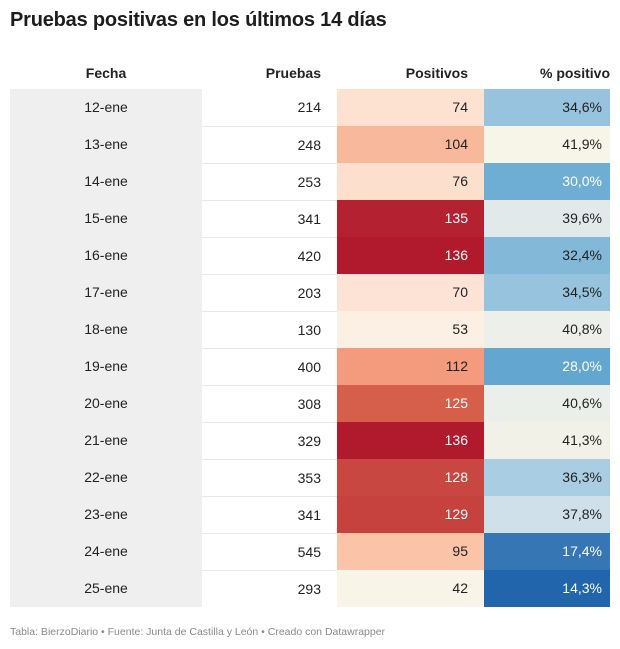 Image resolution: width=620 pixels, height=649 pixels. Describe the element at coordinates (547, 477) in the screenshot. I see `cell-pct-positivo: 36,3%` at that location.